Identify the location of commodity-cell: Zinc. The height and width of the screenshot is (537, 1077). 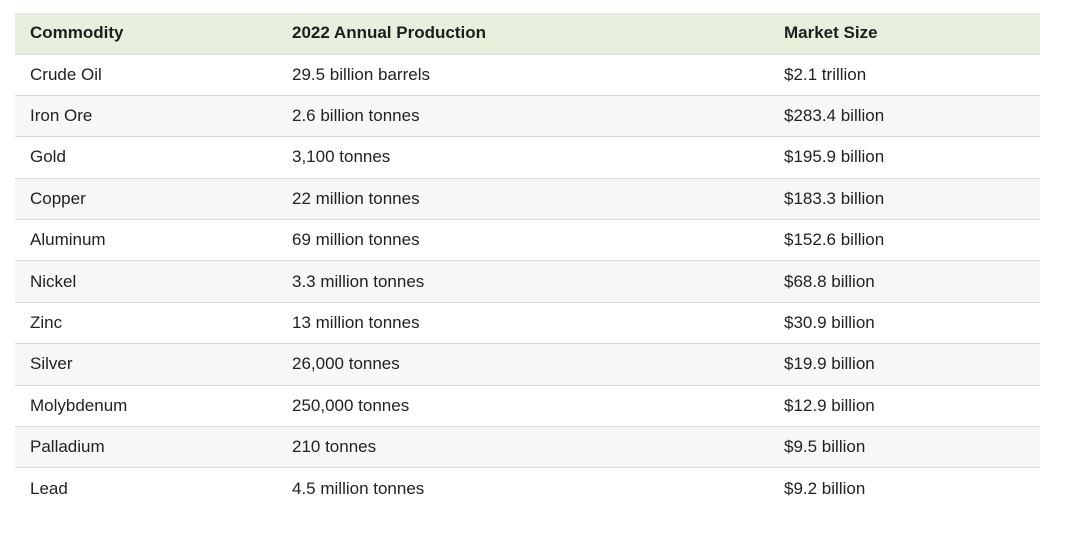
(46, 323).